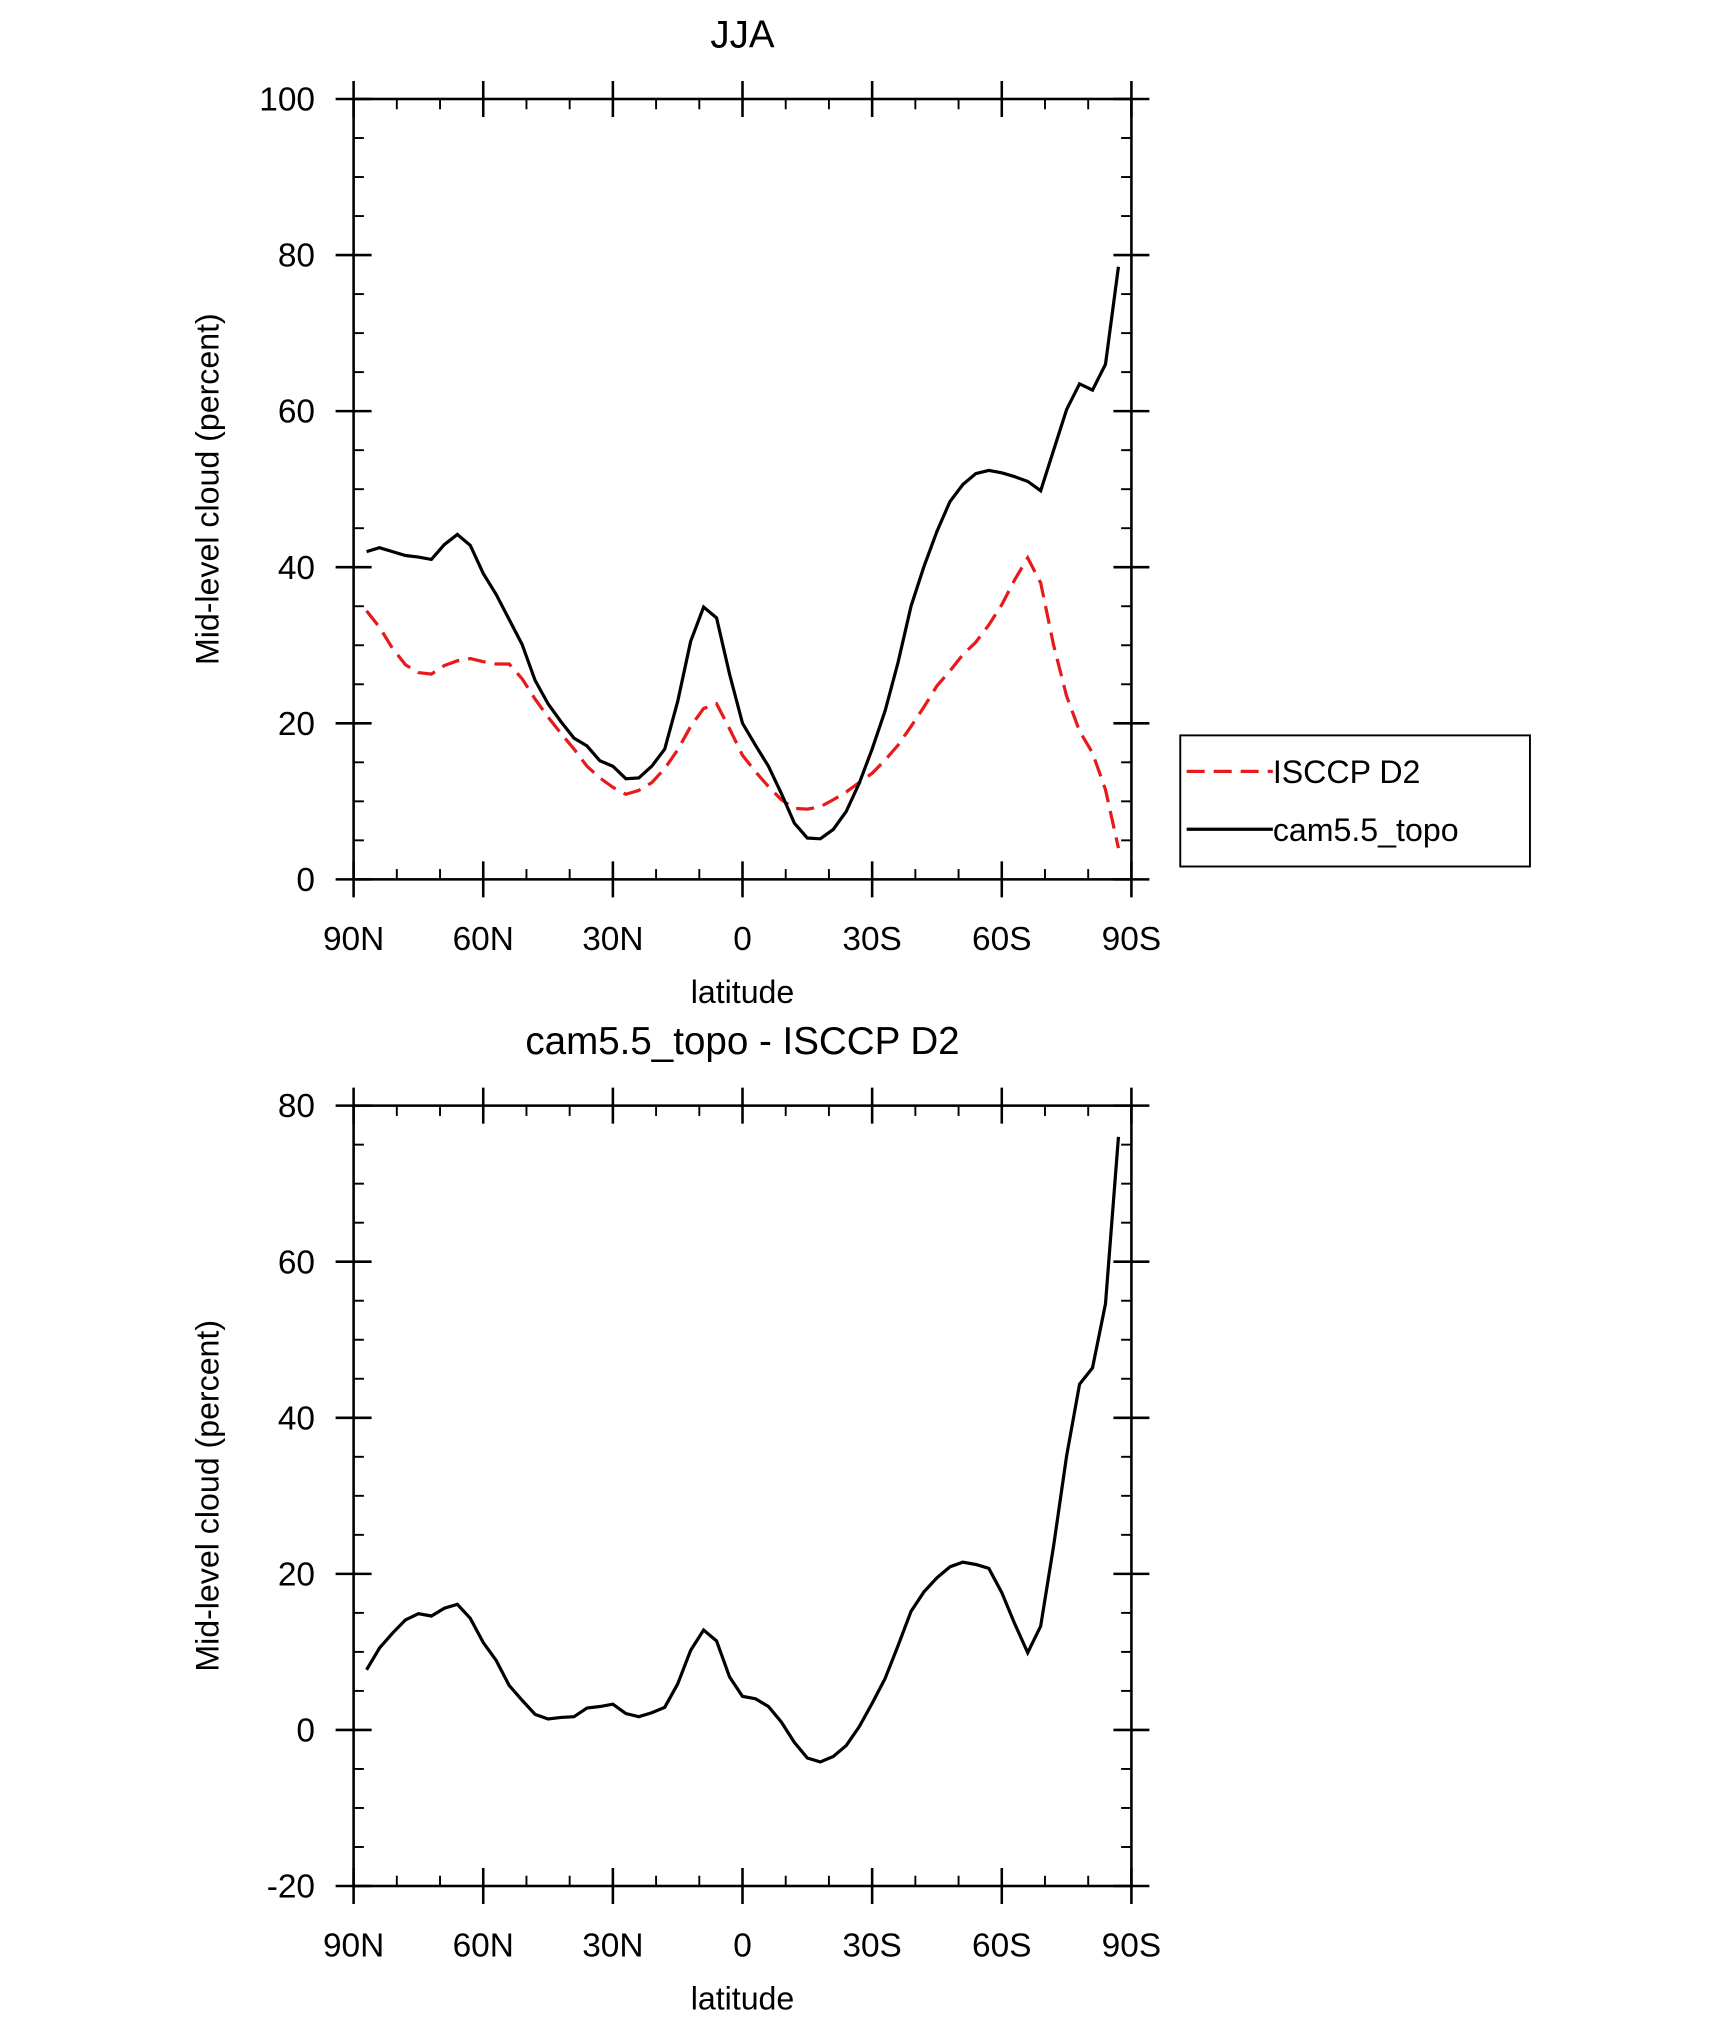  I want to click on legend: ISCCP D2 cam5.5_topo, so click(1355, 801).